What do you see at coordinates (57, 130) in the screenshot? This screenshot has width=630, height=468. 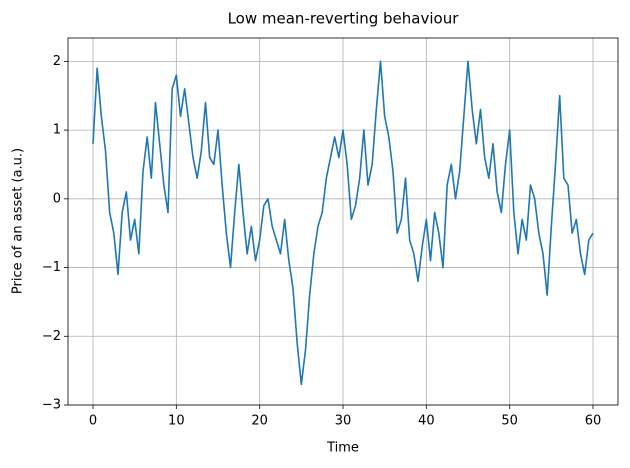 I see `y-tick-label: 1` at bounding box center [57, 130].